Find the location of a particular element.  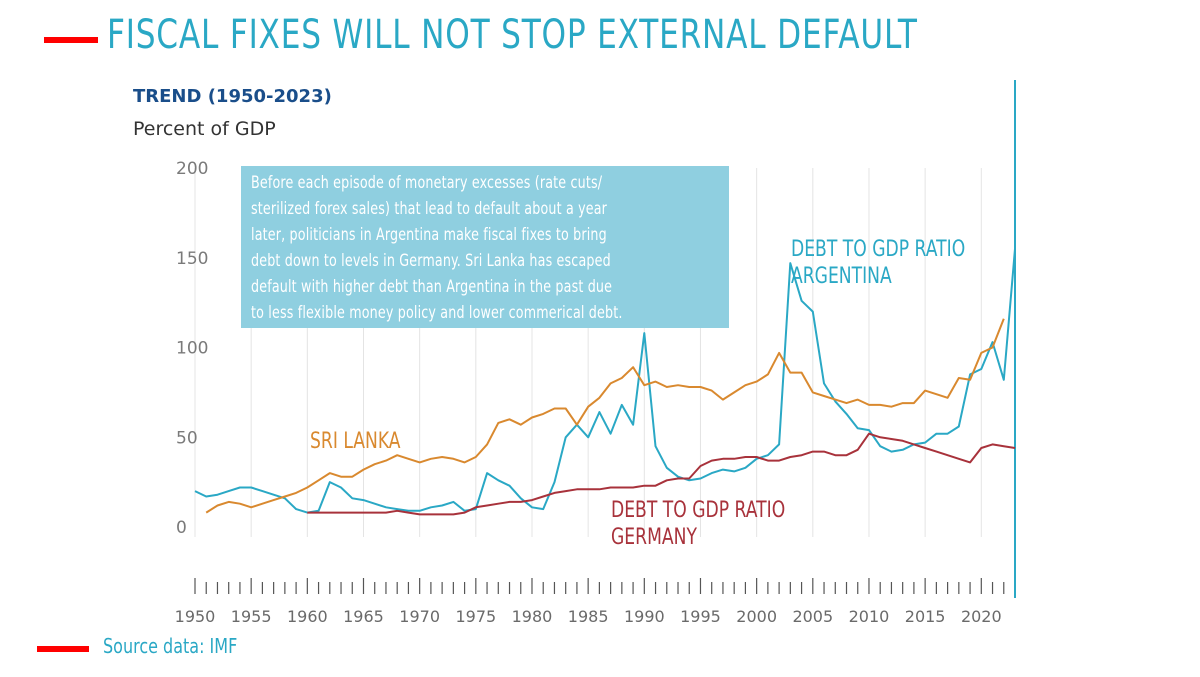

series-label-germany: DEBT TO GDP RATIO GERMANY is located at coordinates (698, 524).